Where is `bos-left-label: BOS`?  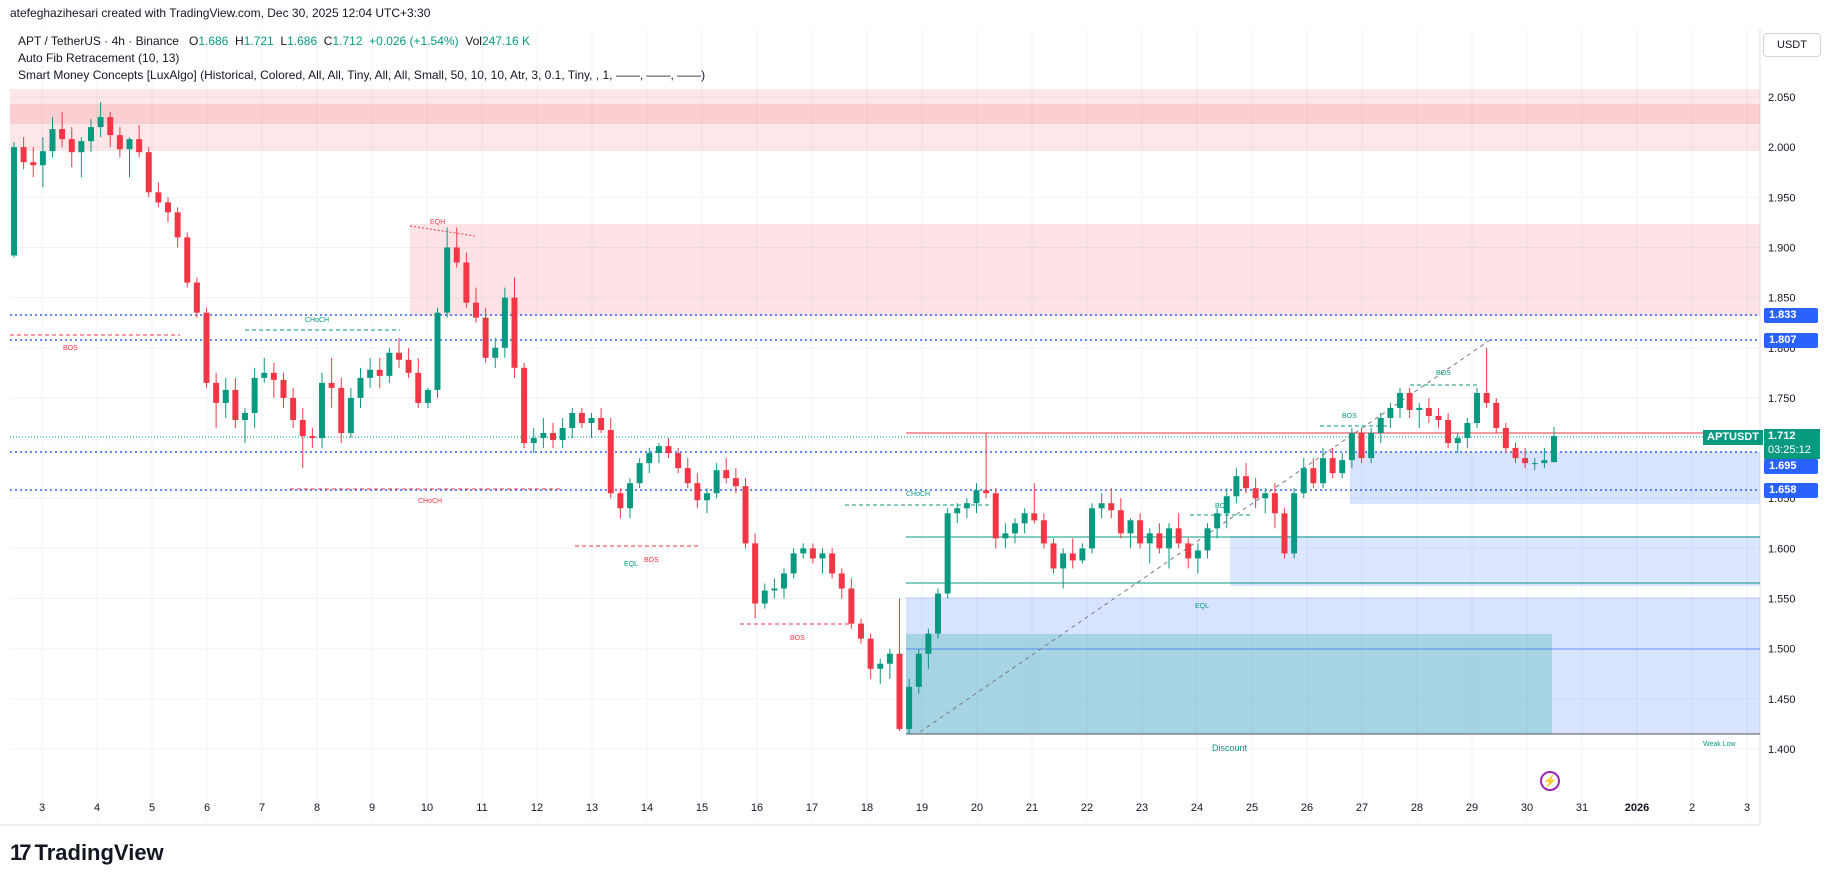
bos-left-label: BOS is located at coordinates (70, 348).